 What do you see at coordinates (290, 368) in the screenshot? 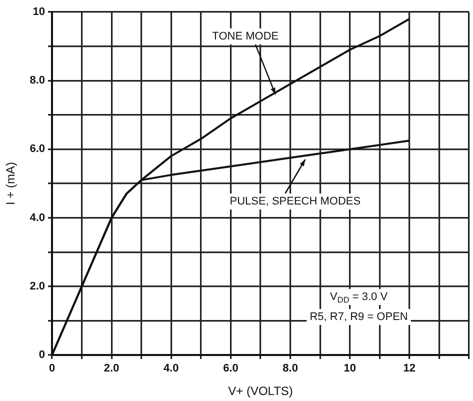
I see `x-tick-label: 8.0` at bounding box center [290, 368].